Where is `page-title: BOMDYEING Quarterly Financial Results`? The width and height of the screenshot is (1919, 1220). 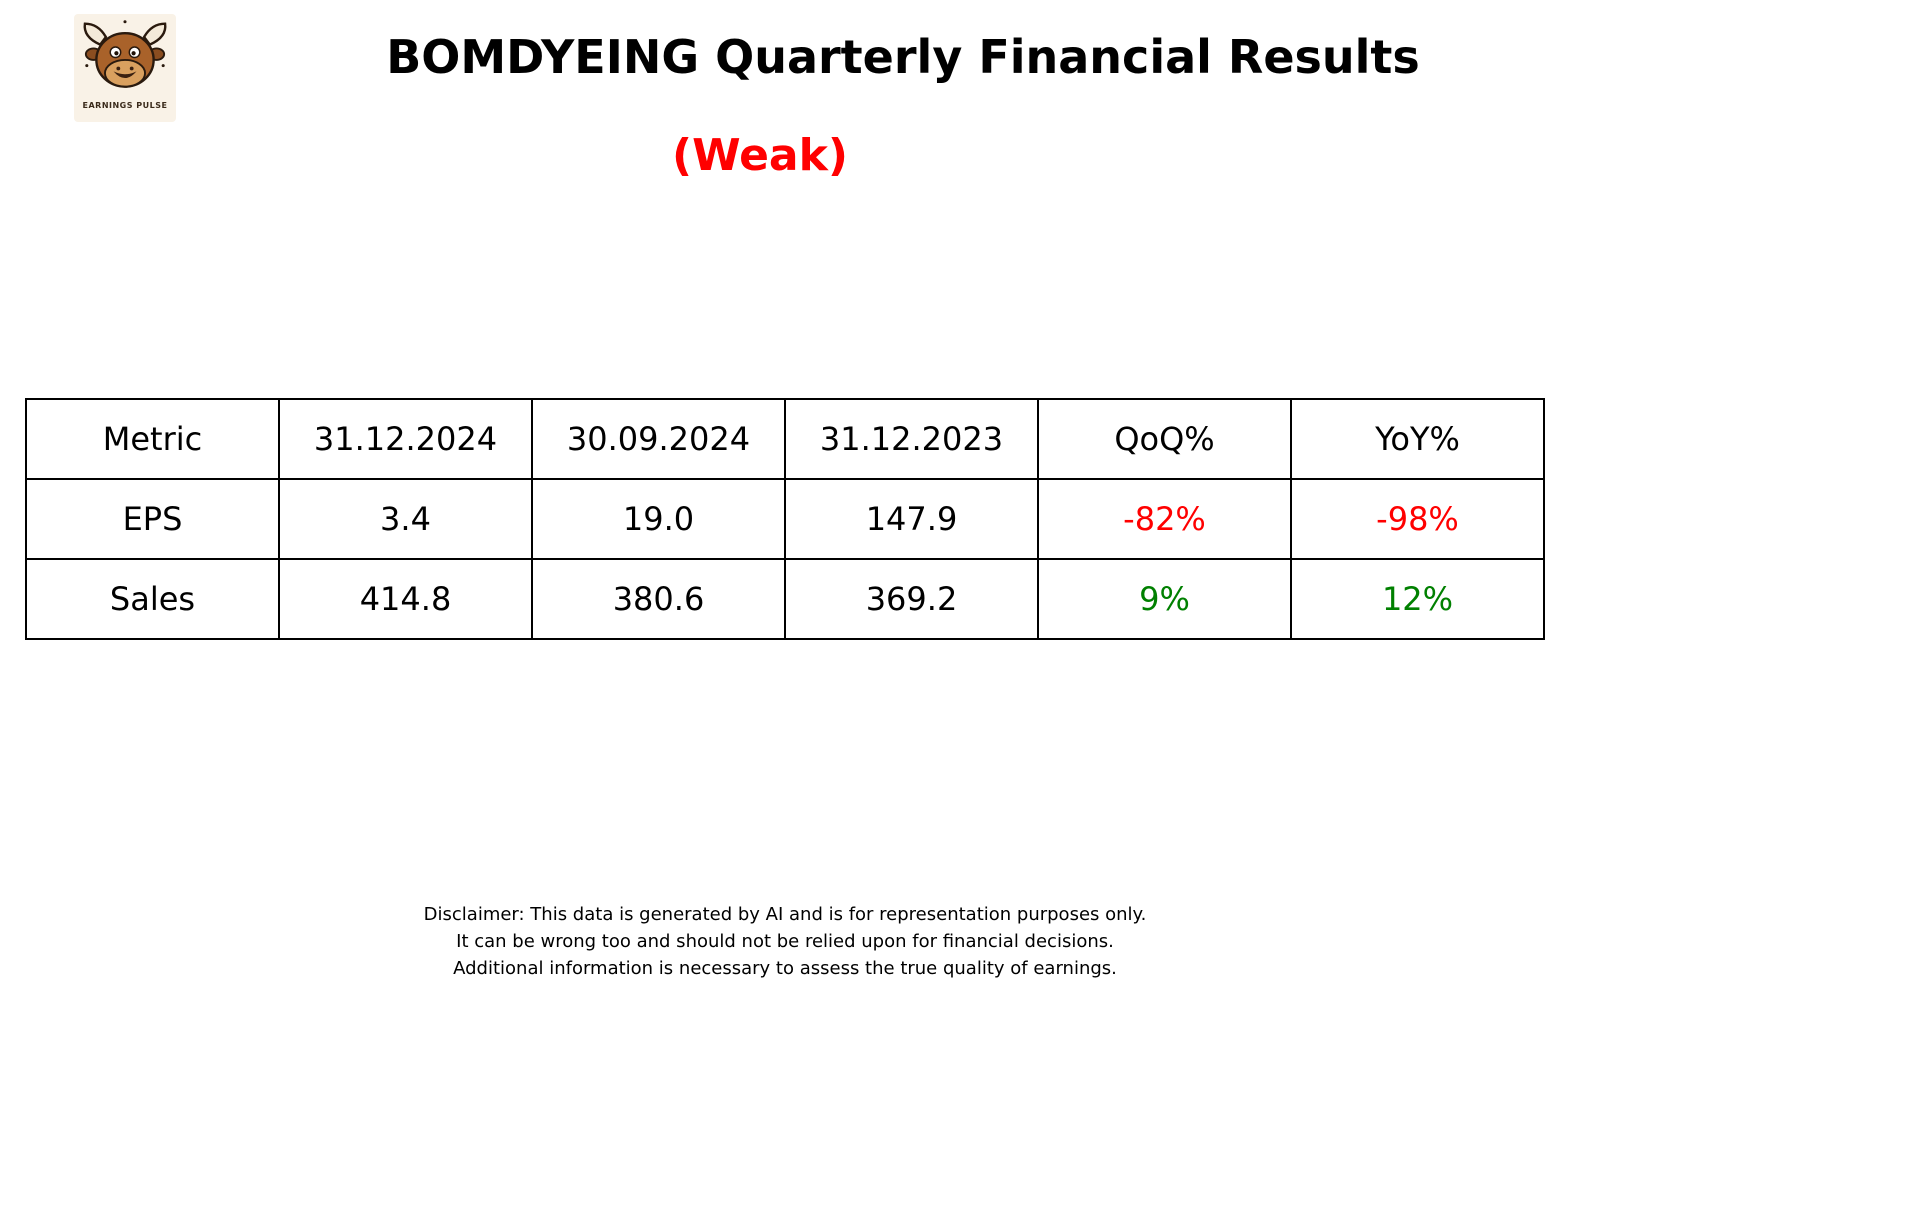
page-title: BOMDYEING Quarterly Financial Results is located at coordinates (903, 57).